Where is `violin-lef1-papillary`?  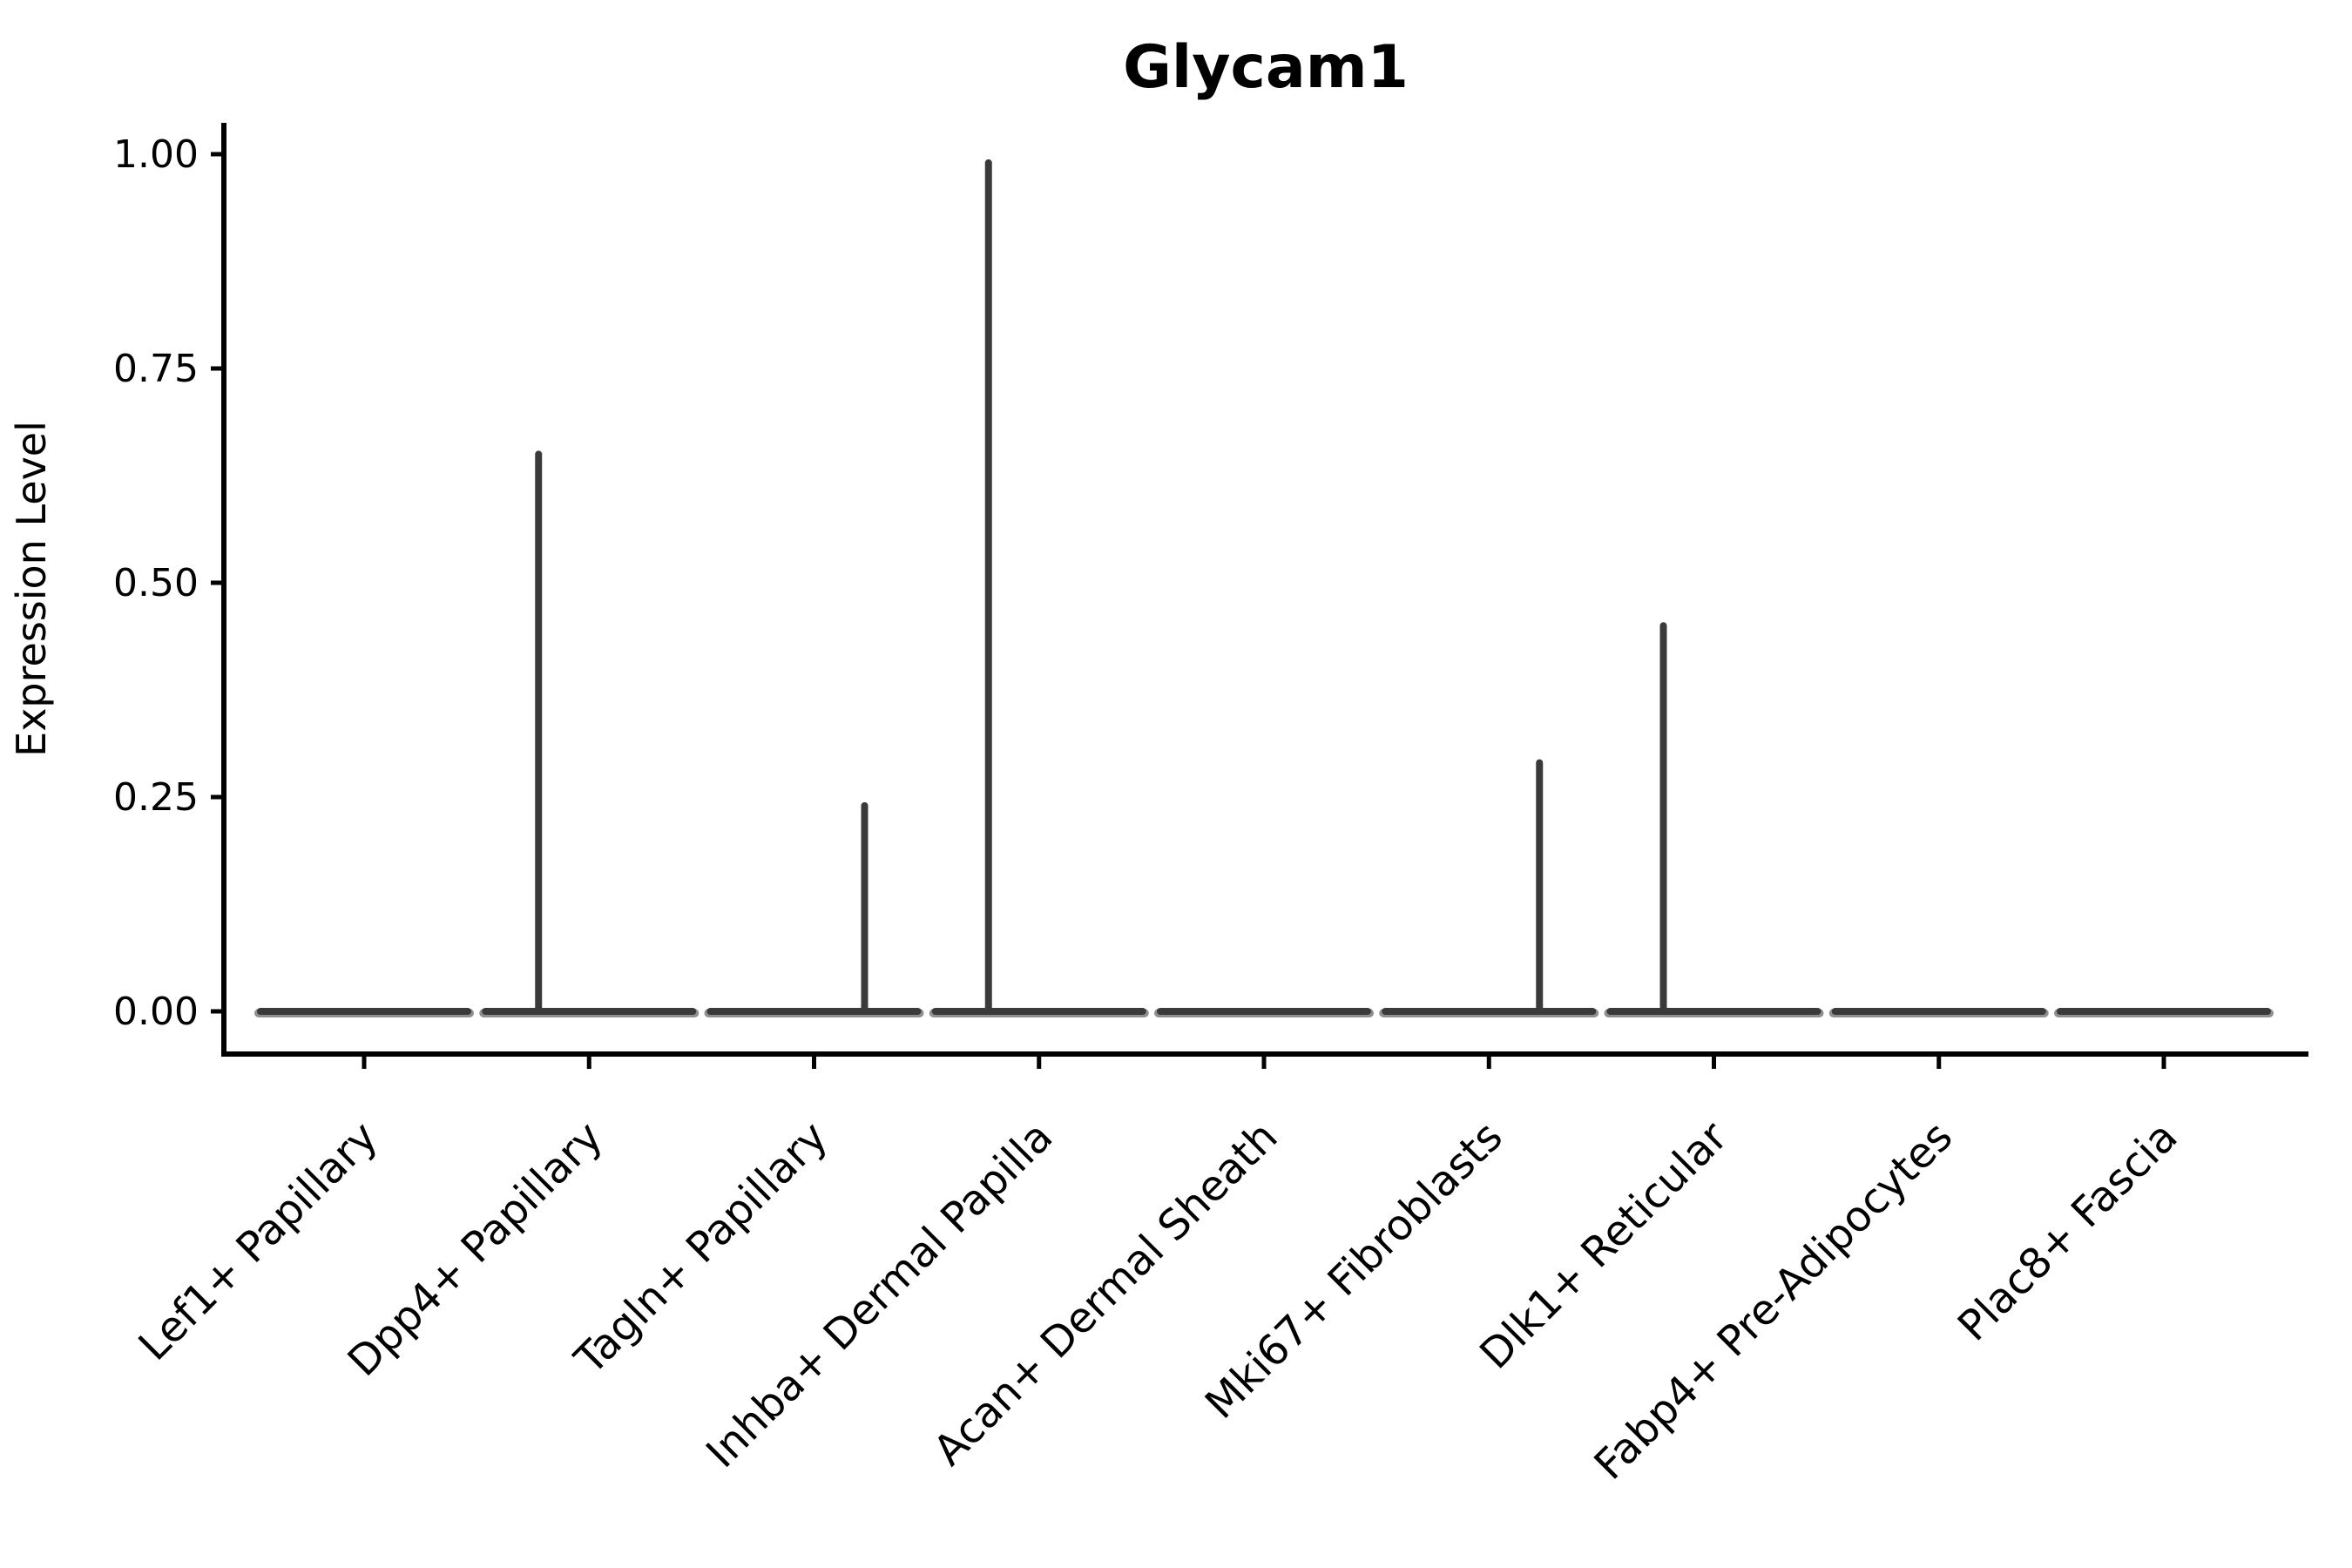 violin-lef1-papillary is located at coordinates (364, 1013).